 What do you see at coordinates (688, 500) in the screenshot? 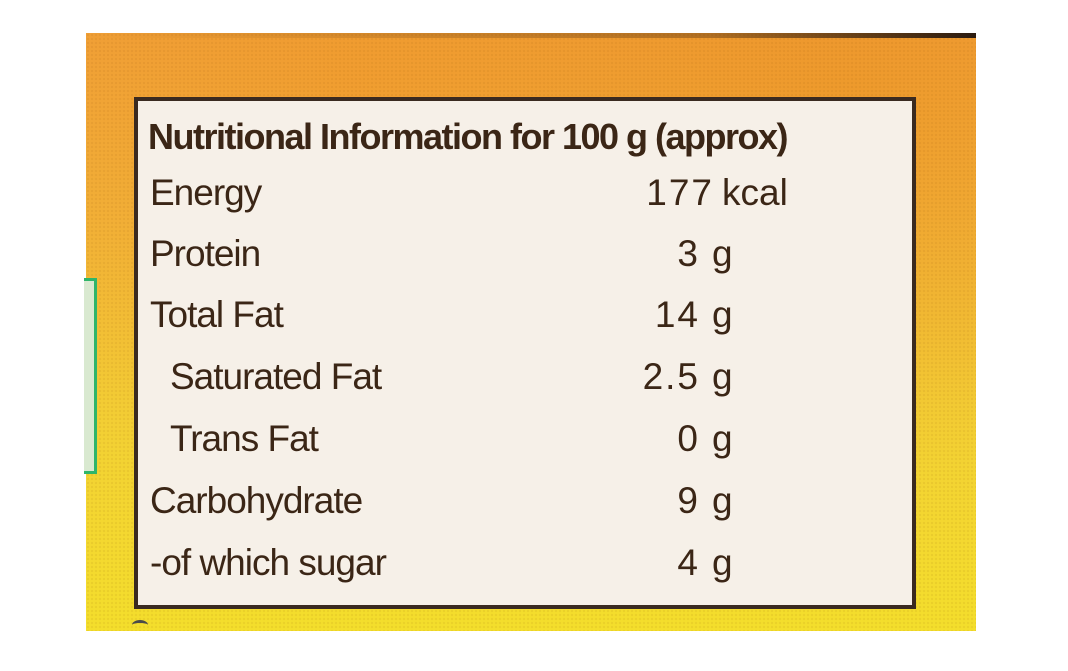
I see `nutrient-amount: 9` at bounding box center [688, 500].